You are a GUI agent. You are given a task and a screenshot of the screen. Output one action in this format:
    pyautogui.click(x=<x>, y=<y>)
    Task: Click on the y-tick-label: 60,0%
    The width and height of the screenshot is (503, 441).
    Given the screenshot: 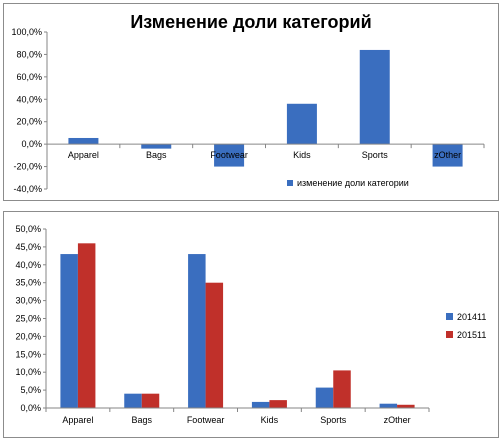 What is the action you would take?
    pyautogui.click(x=29, y=77)
    